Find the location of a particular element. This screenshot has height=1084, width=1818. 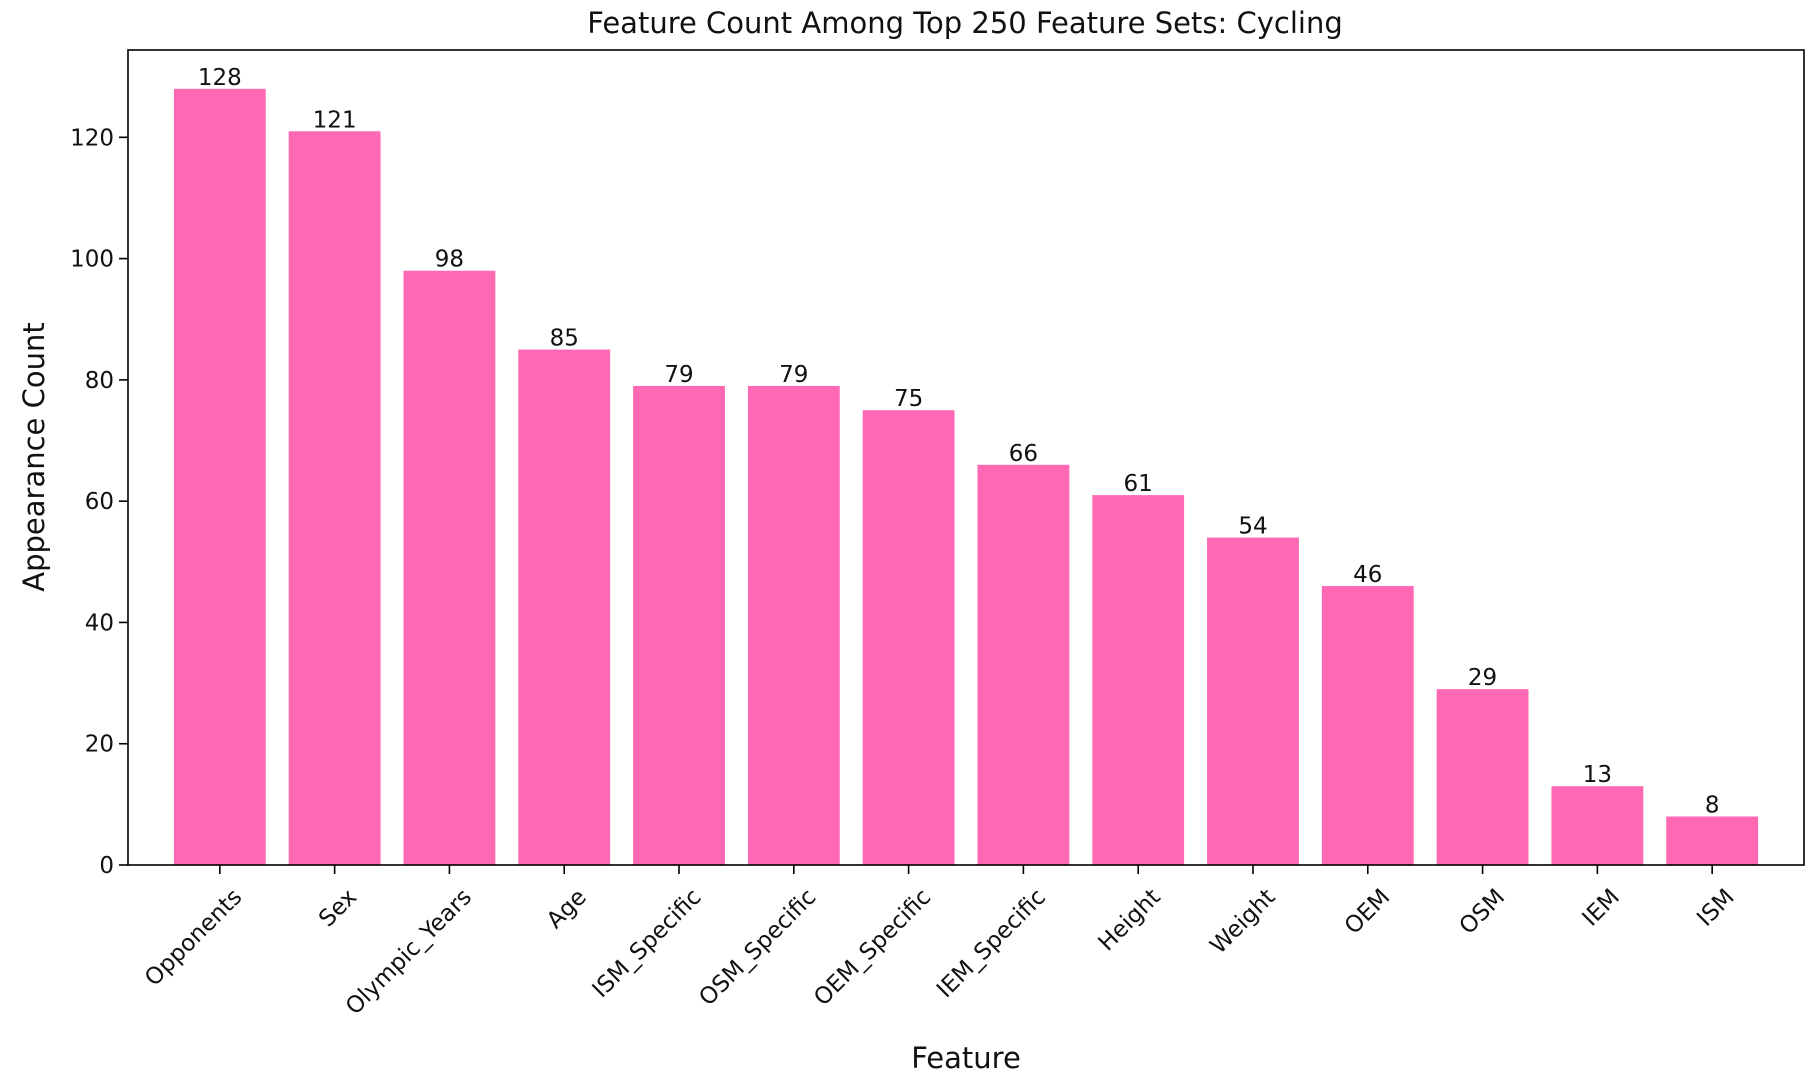

x-tick-label: Opponents is located at coordinates (193, 937).